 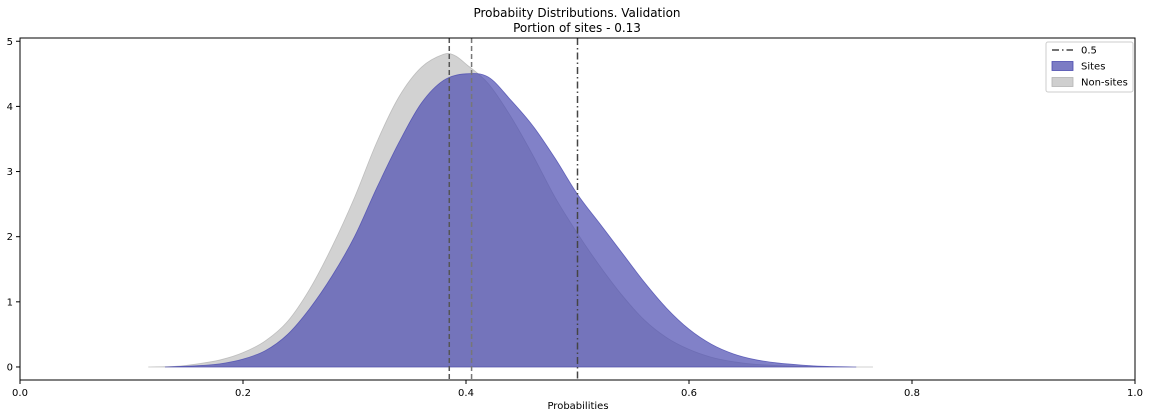 What do you see at coordinates (10, 107) in the screenshot?
I see `y-tick-label: 4` at bounding box center [10, 107].